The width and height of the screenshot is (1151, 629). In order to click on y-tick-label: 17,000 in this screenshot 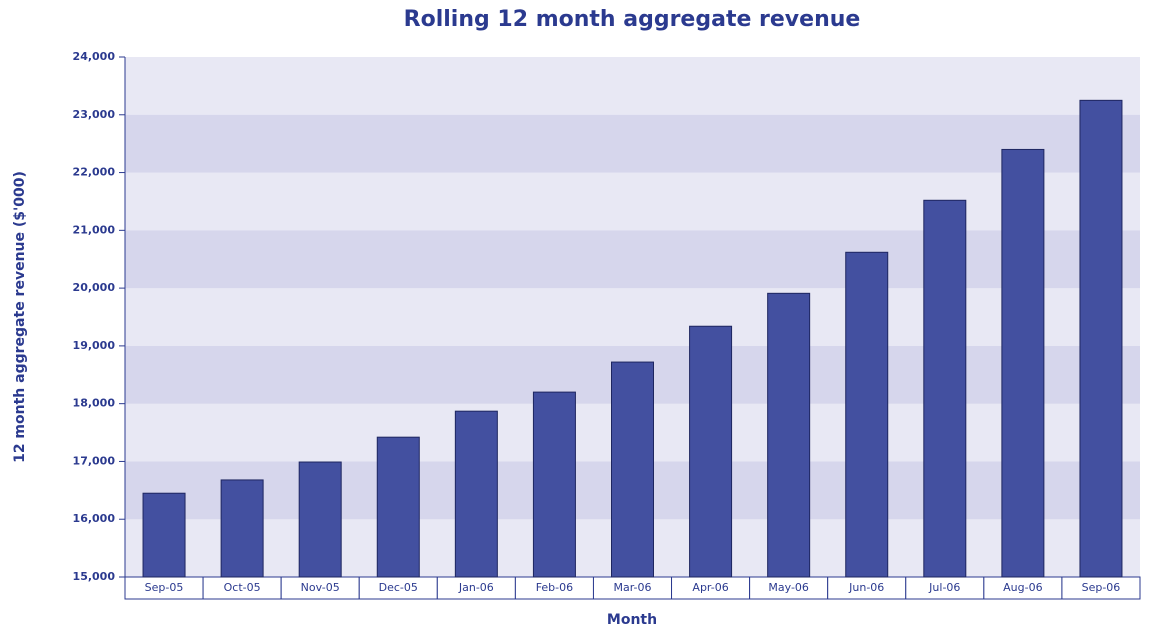, I will do `click(94, 460)`.